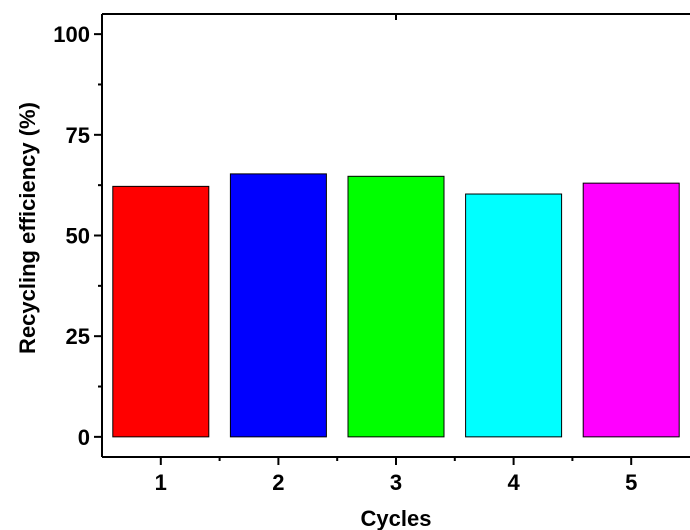 The height and width of the screenshot is (530, 690). What do you see at coordinates (396, 518) in the screenshot?
I see `x-axis-title: Cycles` at bounding box center [396, 518].